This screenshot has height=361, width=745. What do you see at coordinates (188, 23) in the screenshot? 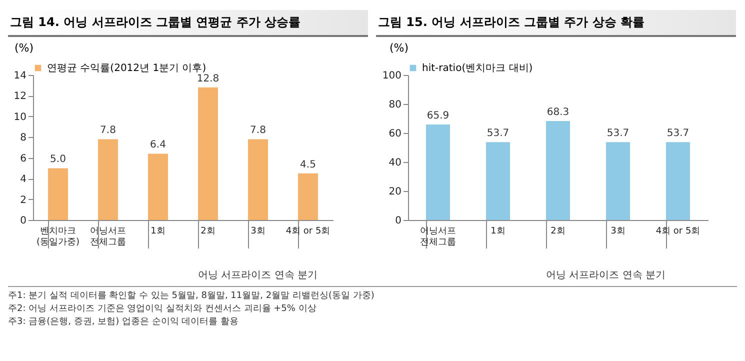
I see `chart-title: 그림 14. 어닝 서프라이즈 그룹별 연평균 주가 상승률` at bounding box center [188, 23].